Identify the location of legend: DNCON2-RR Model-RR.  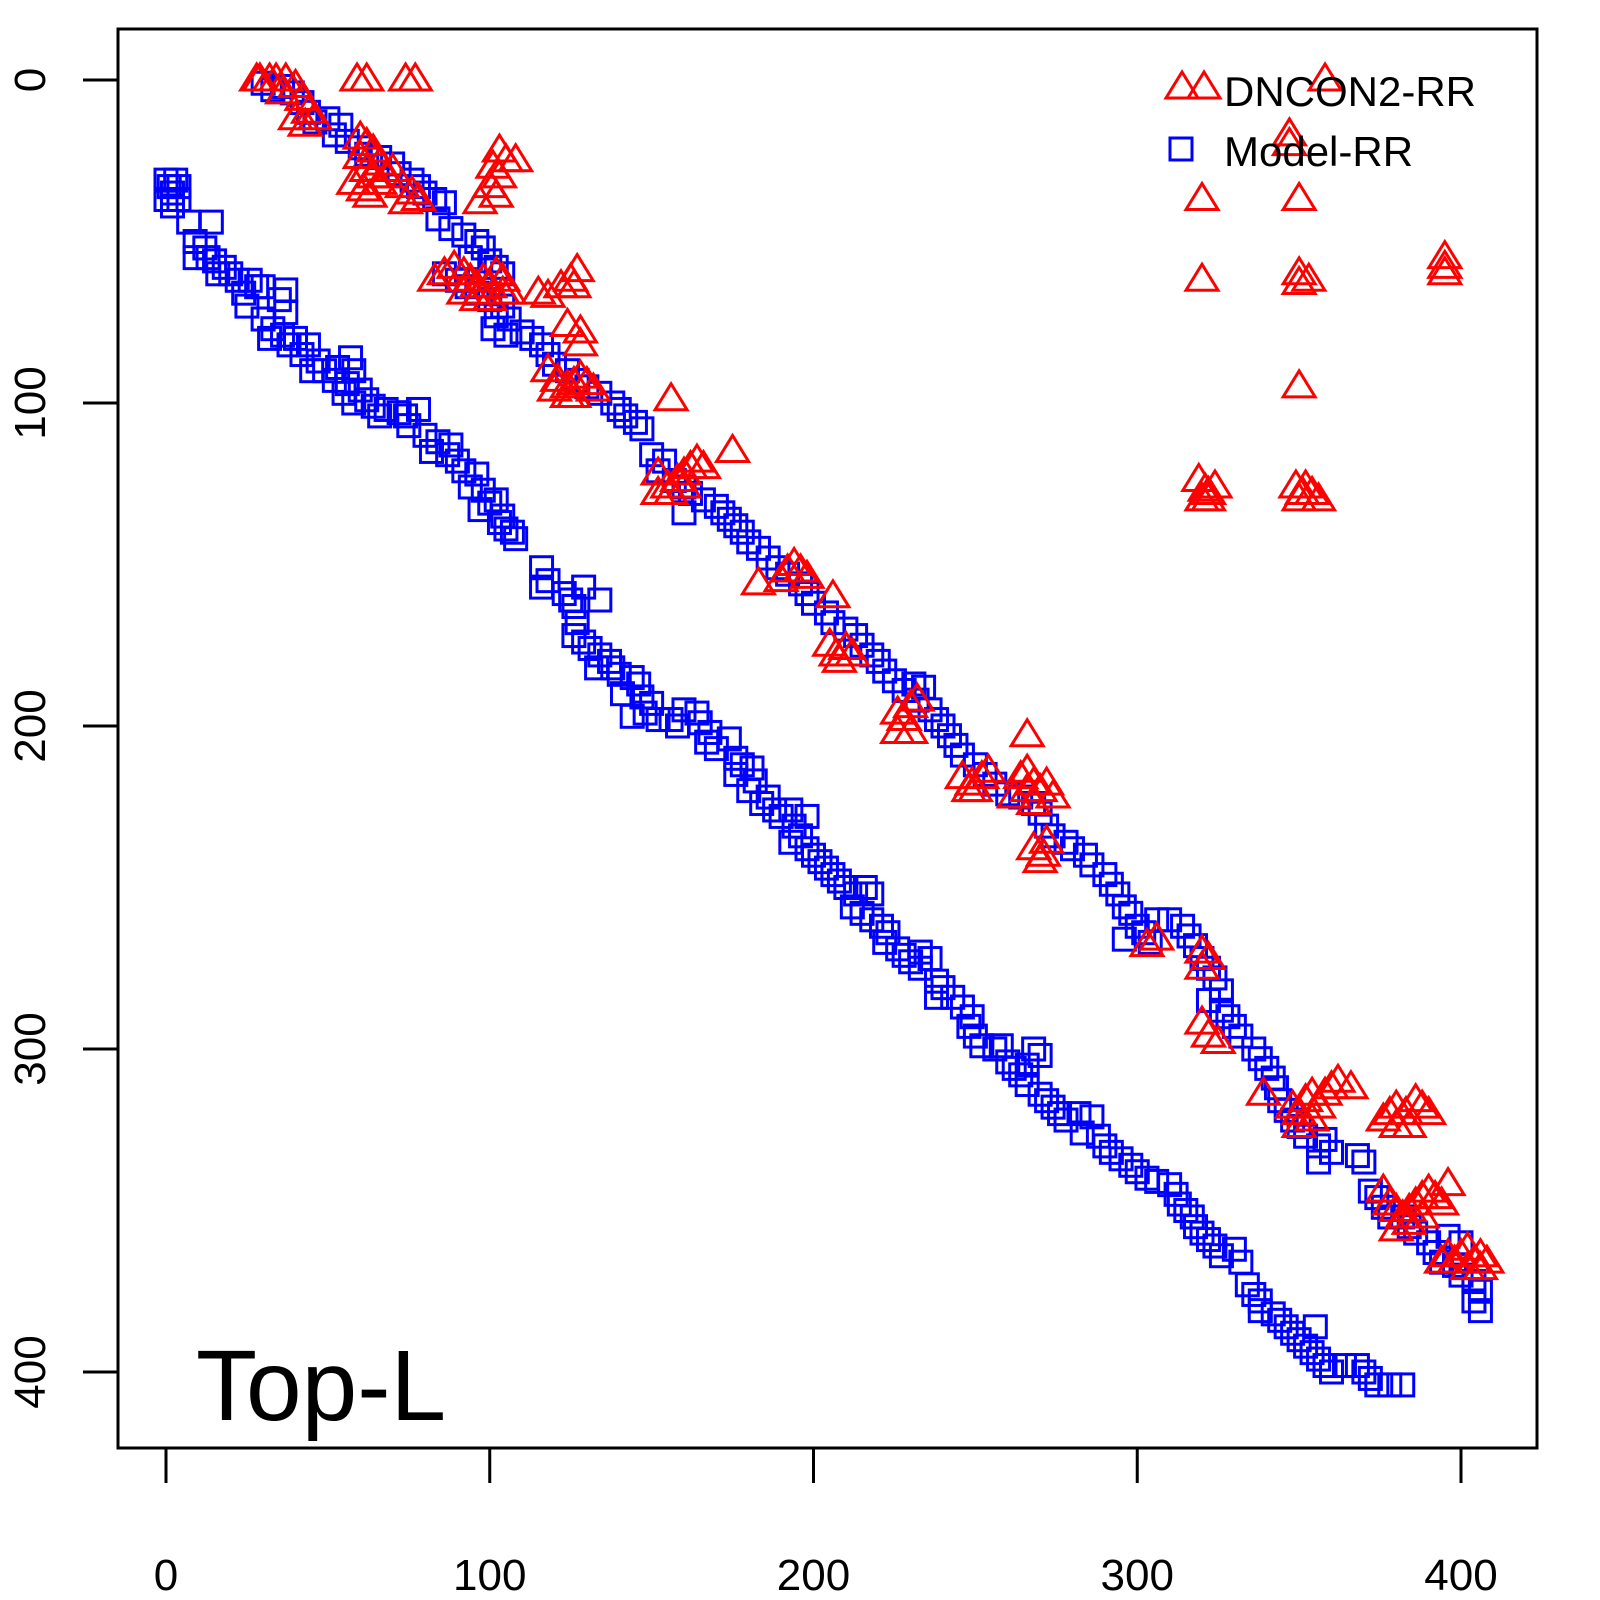
(1319, 121).